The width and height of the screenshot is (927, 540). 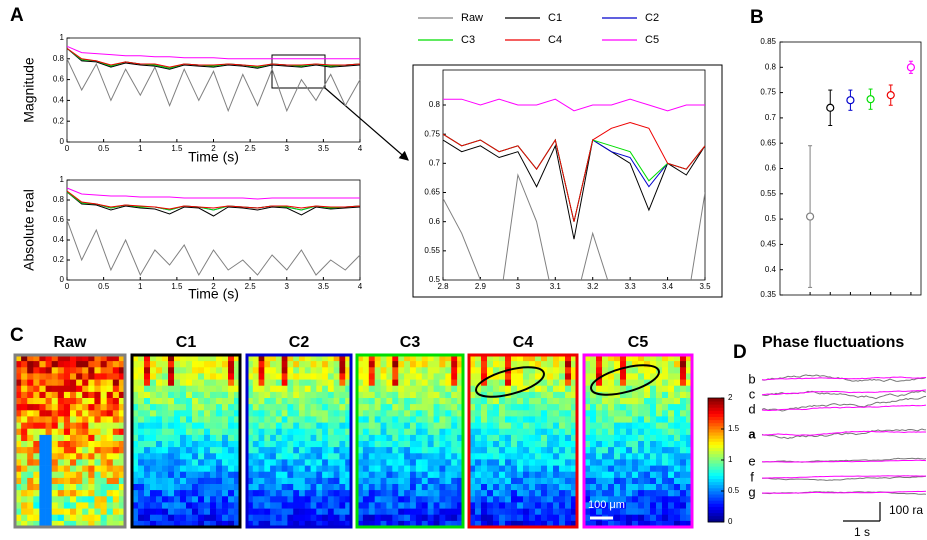 What do you see at coordinates (844, 434) in the screenshot?
I see `trace` at bounding box center [844, 434].